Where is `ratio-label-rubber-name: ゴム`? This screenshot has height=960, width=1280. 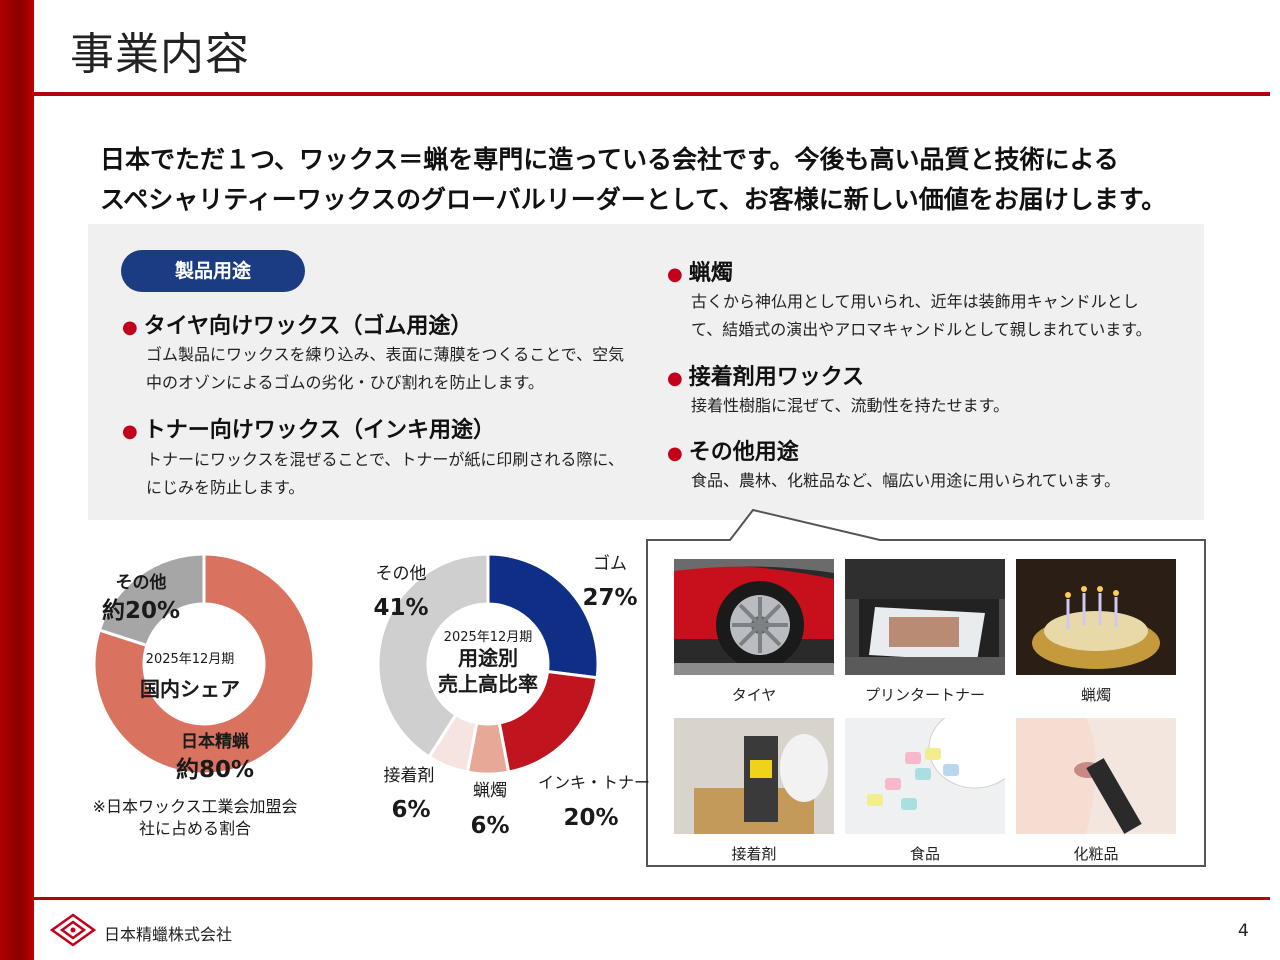 ratio-label-rubber-name: ゴム is located at coordinates (610, 564).